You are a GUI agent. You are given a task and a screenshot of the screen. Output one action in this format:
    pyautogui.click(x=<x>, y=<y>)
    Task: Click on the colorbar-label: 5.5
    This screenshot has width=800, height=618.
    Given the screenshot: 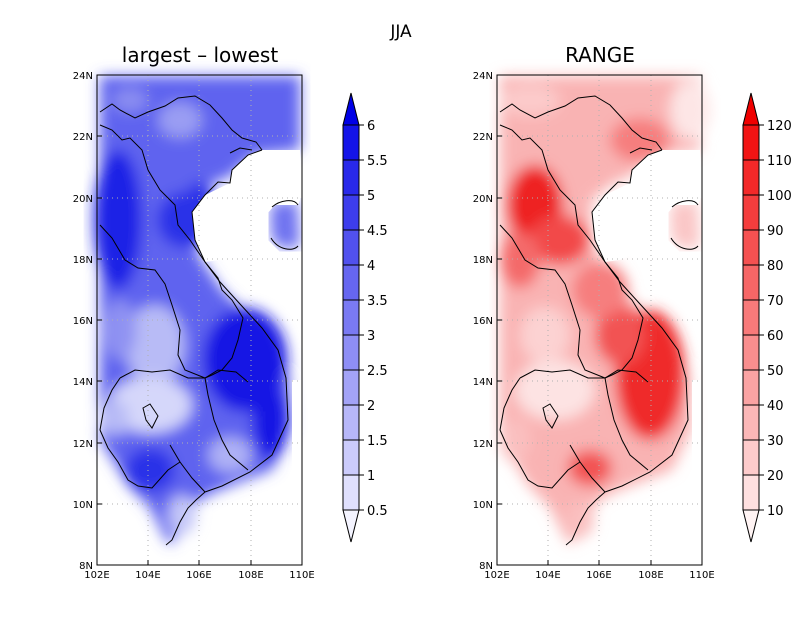 What is the action you would take?
    pyautogui.click(x=377, y=161)
    